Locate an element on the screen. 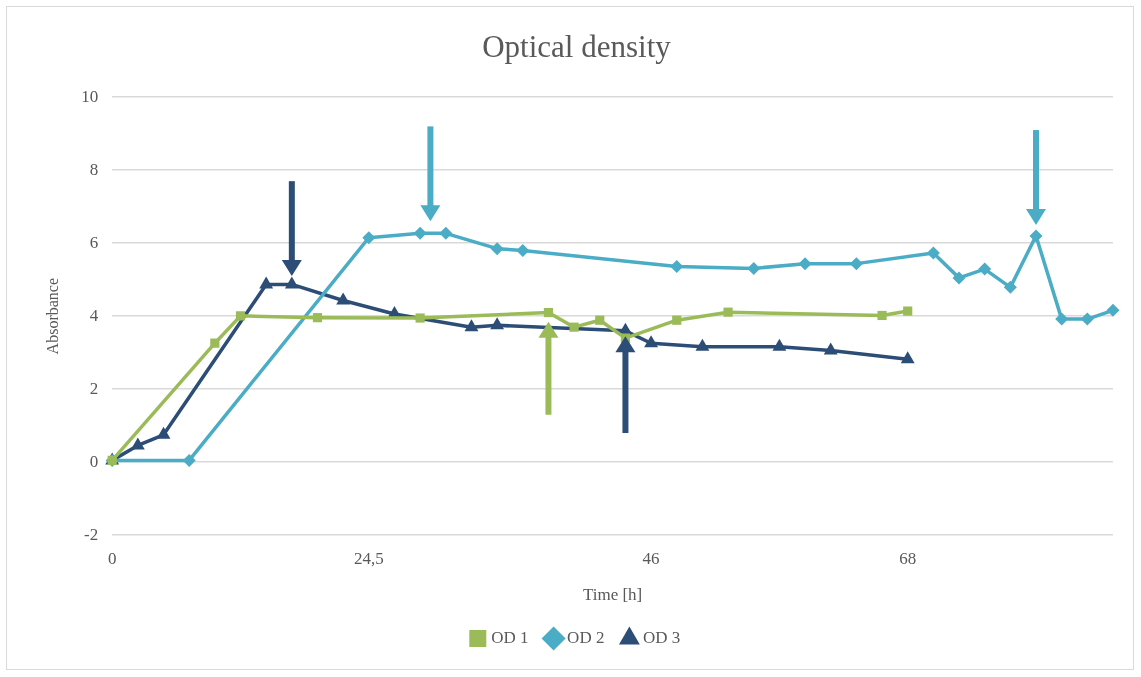 This screenshot has width=1141, height=677. chart-title: Optical density is located at coordinates (577, 46).